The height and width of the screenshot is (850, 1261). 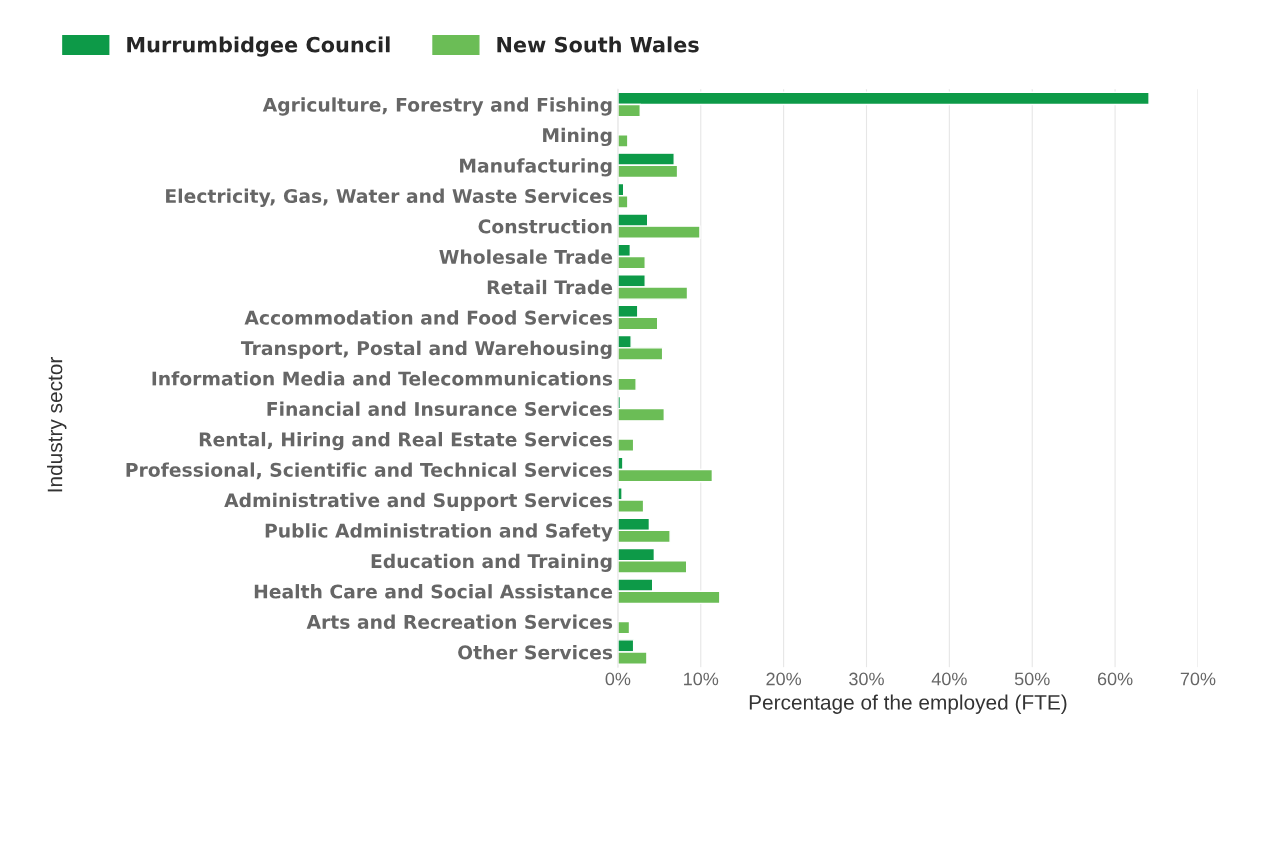 I want to click on x-tick-label: 50%, so click(x=1032, y=679).